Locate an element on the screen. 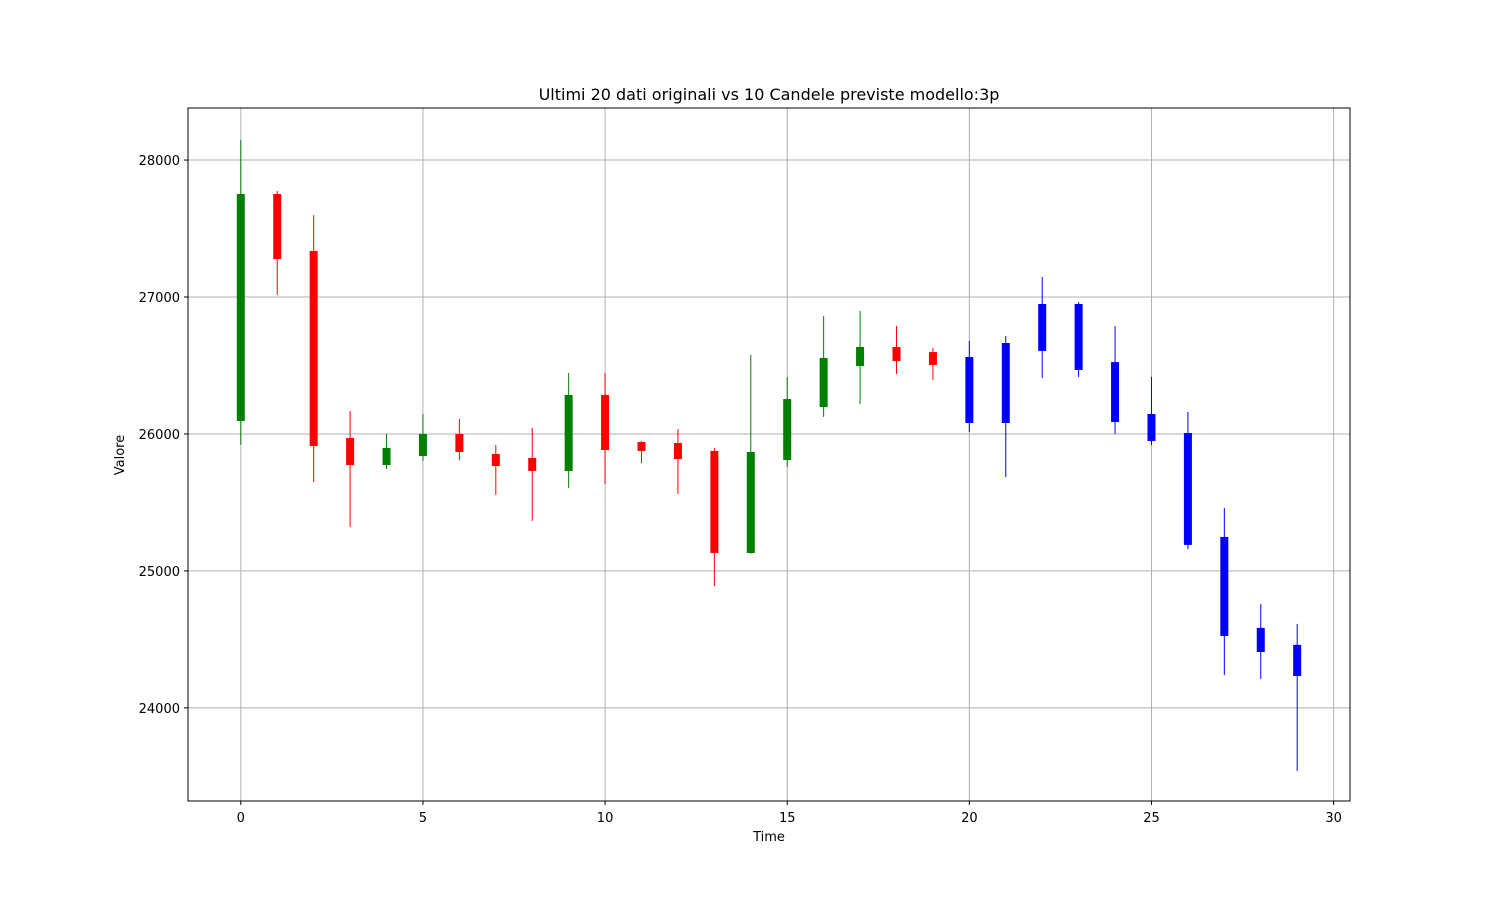 The image size is (1500, 904). y-tick-label: 24000 is located at coordinates (159, 709).